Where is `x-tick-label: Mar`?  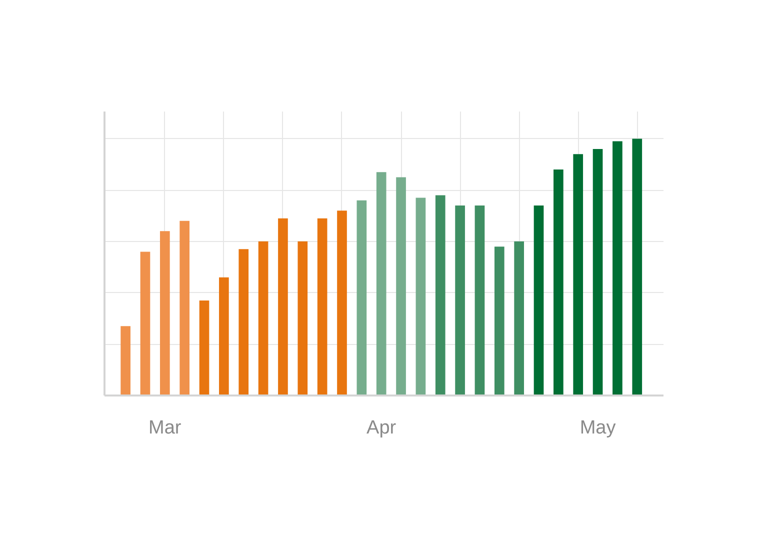
x-tick-label: Mar is located at coordinates (165, 428).